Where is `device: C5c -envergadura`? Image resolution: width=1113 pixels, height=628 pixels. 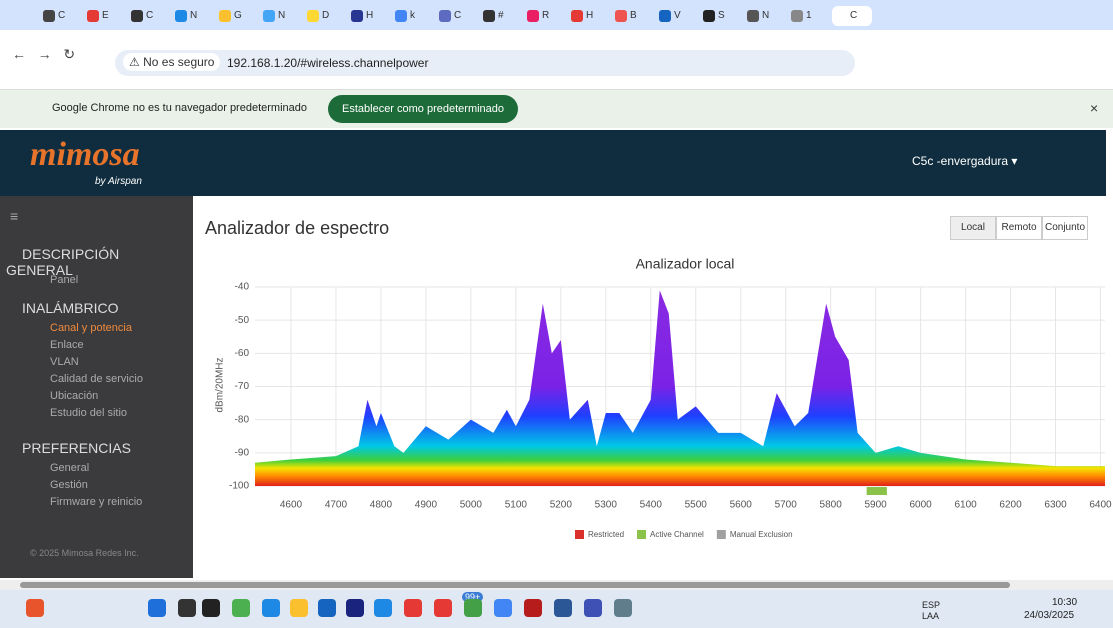
device: C5c -envergadura is located at coordinates (960, 161).